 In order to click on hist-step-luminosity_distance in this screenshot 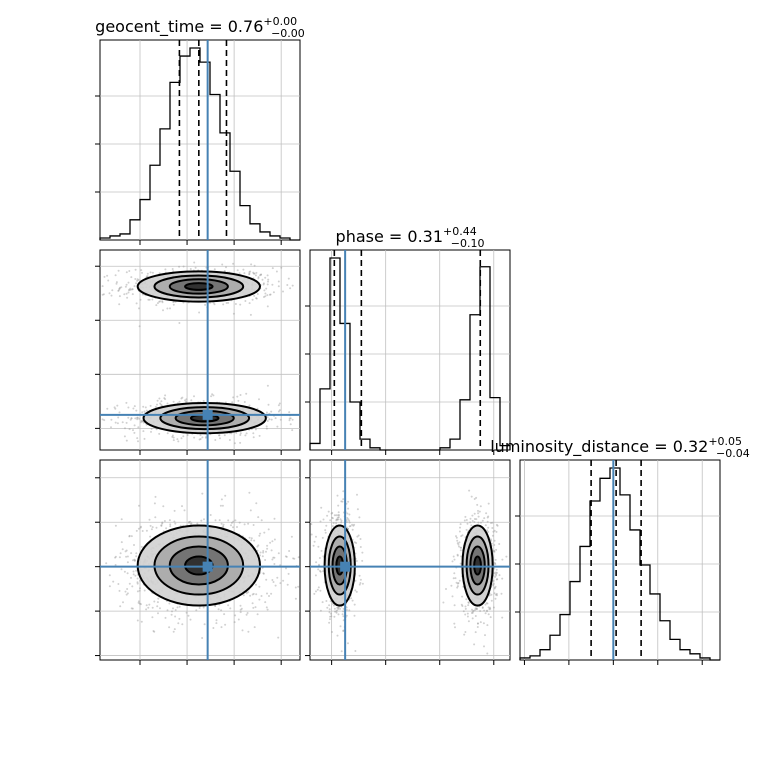, I will do `click(619, 564)`.